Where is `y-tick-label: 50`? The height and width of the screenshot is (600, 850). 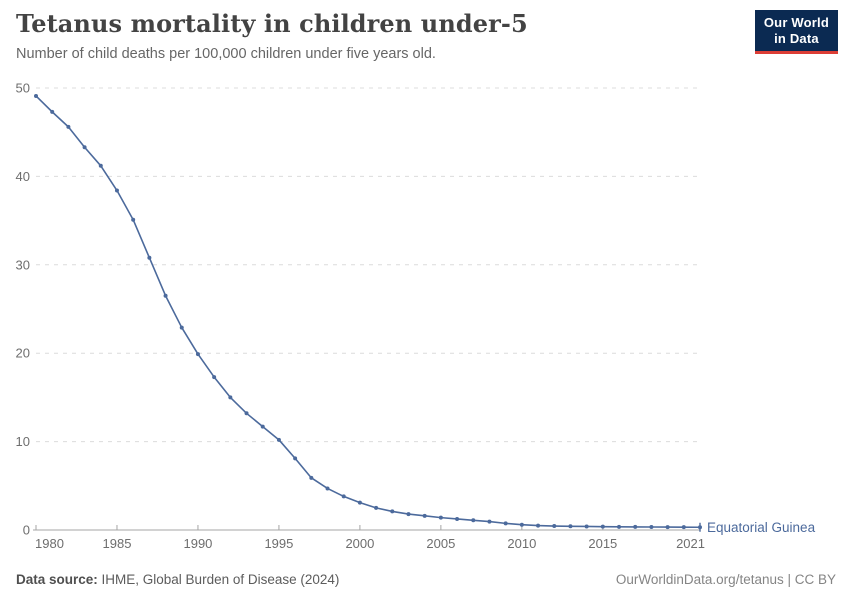 y-tick-label: 50 is located at coordinates (23, 88).